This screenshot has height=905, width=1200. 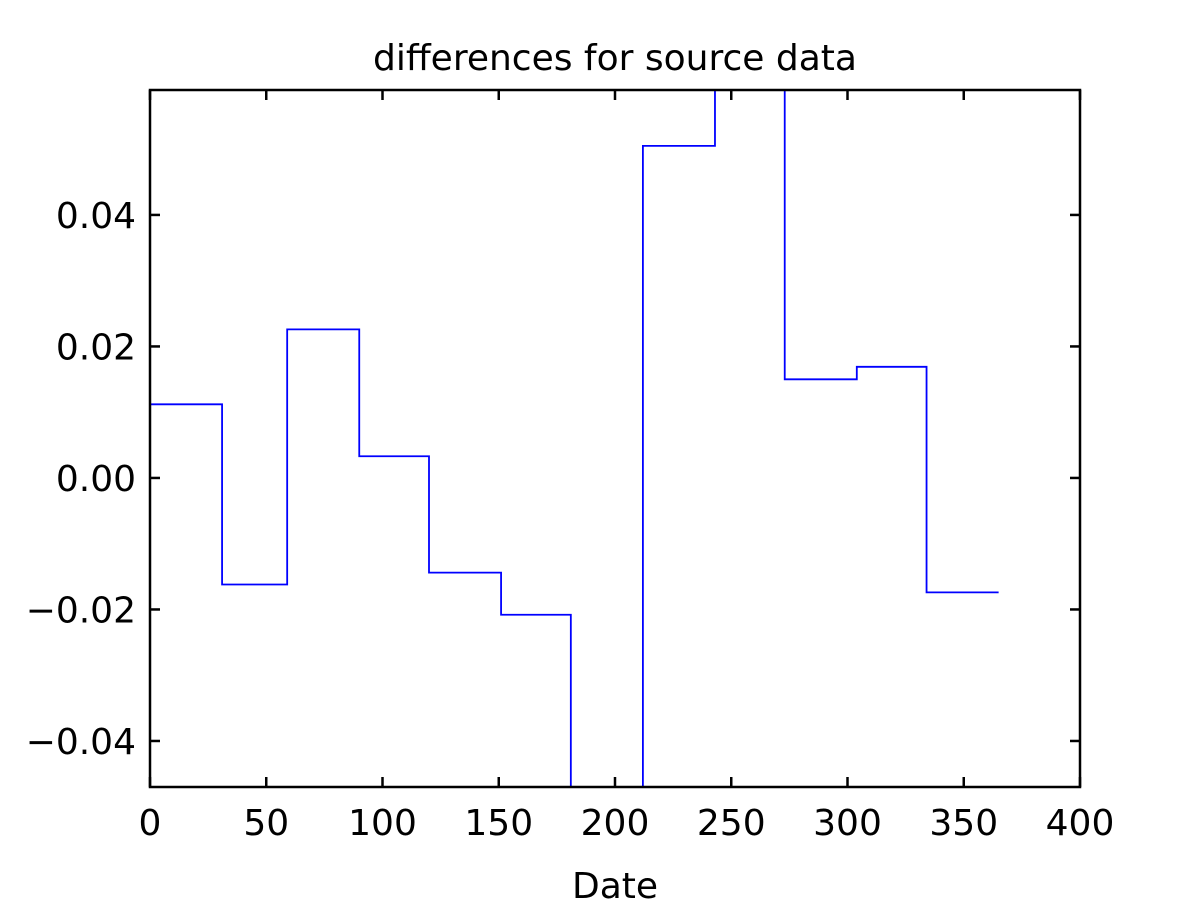 What do you see at coordinates (1080, 823) in the screenshot?
I see `x-tick-label: 400` at bounding box center [1080, 823].